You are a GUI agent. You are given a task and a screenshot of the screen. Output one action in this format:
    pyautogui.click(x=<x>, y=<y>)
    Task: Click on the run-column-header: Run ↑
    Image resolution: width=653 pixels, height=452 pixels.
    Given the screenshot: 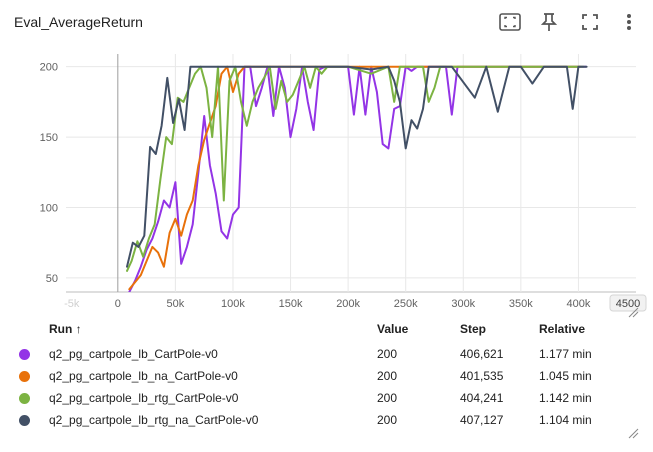 What is the action you would take?
    pyautogui.click(x=65, y=329)
    